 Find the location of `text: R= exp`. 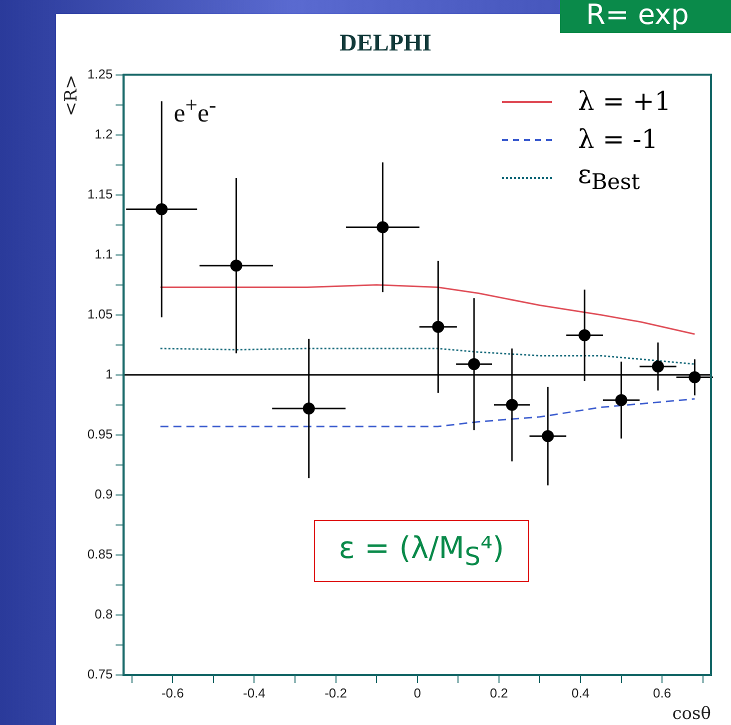

text: R= exp is located at coordinates (645, 16).